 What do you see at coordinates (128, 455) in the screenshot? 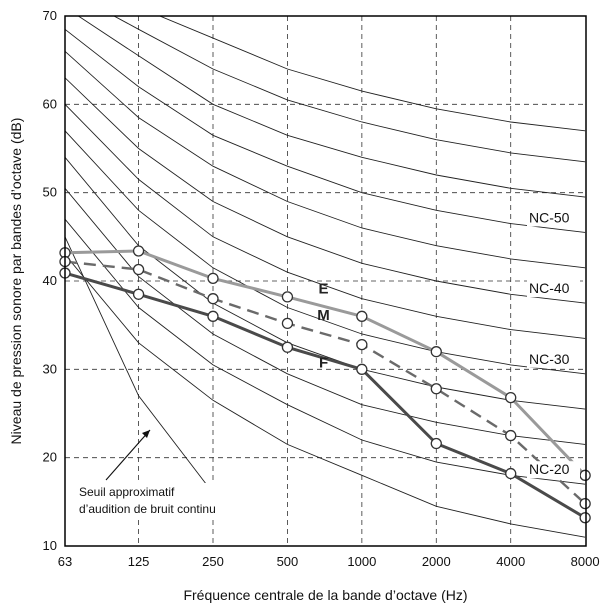
I see `annotation-arrow-line` at bounding box center [128, 455].